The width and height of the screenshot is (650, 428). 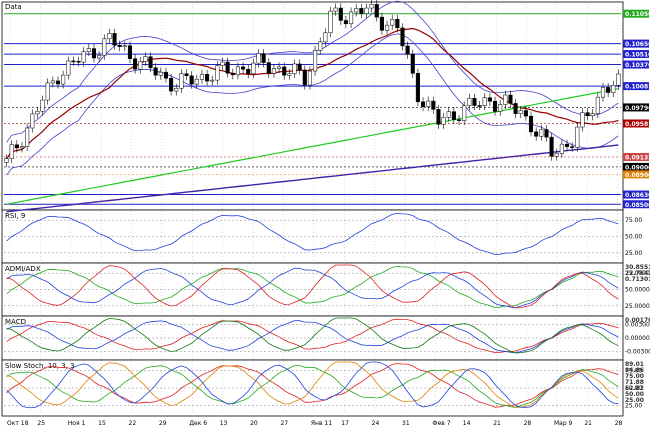 What do you see at coordinates (637, 351) in the screenshot?
I see `indicator-level-label: -0.00300` at bounding box center [637, 351].